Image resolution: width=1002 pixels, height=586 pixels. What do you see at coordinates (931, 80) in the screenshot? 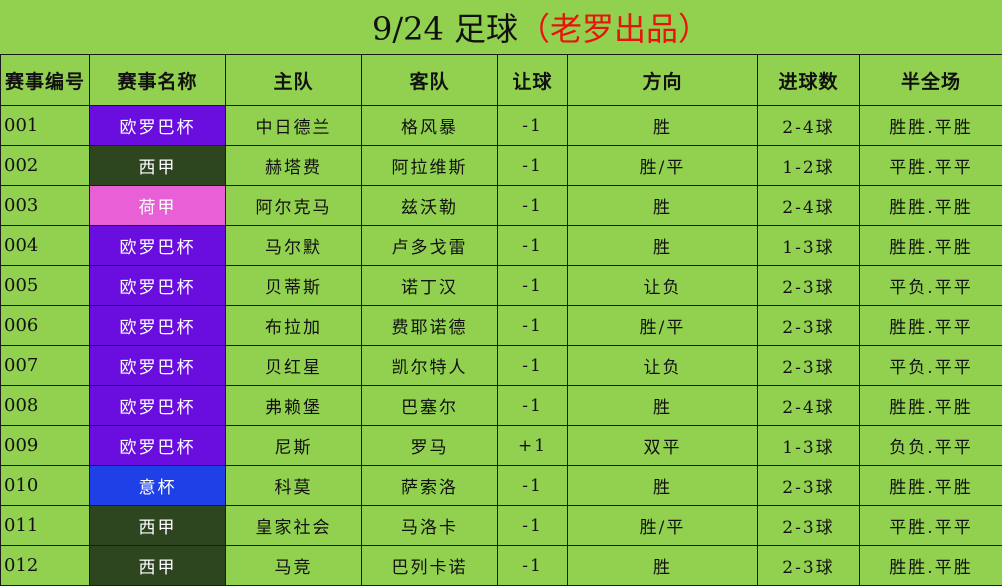
I see `header-half-full: 半全场` at bounding box center [931, 80].